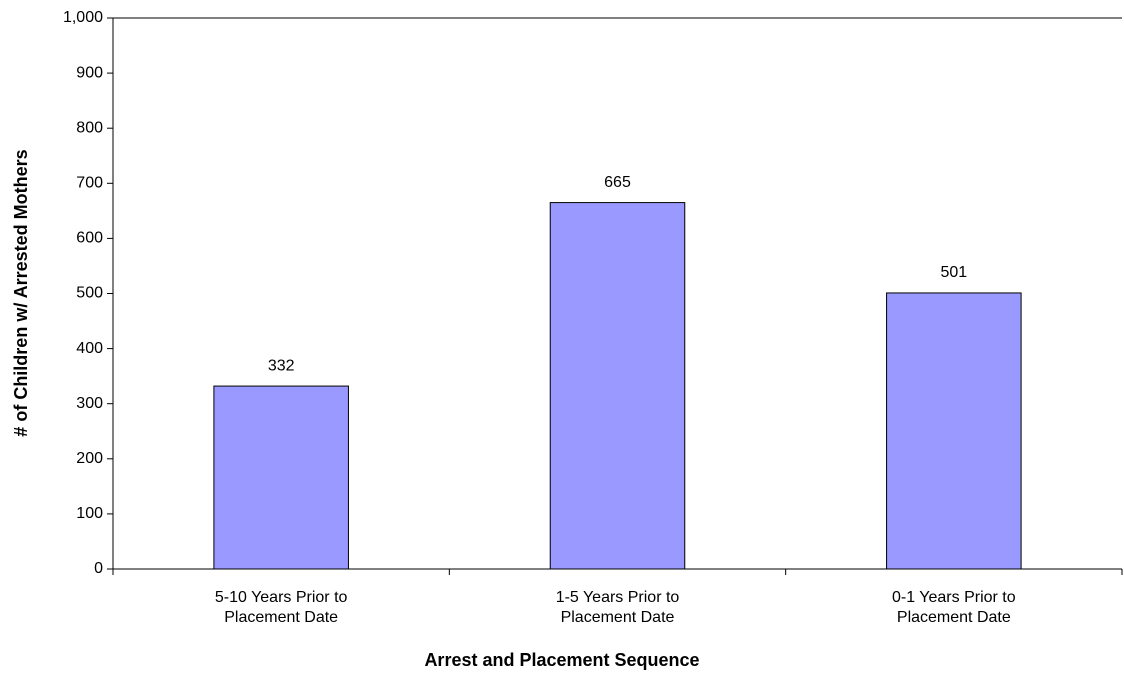 This screenshot has height=679, width=1124. What do you see at coordinates (953, 272) in the screenshot?
I see `value-label: 501` at bounding box center [953, 272].